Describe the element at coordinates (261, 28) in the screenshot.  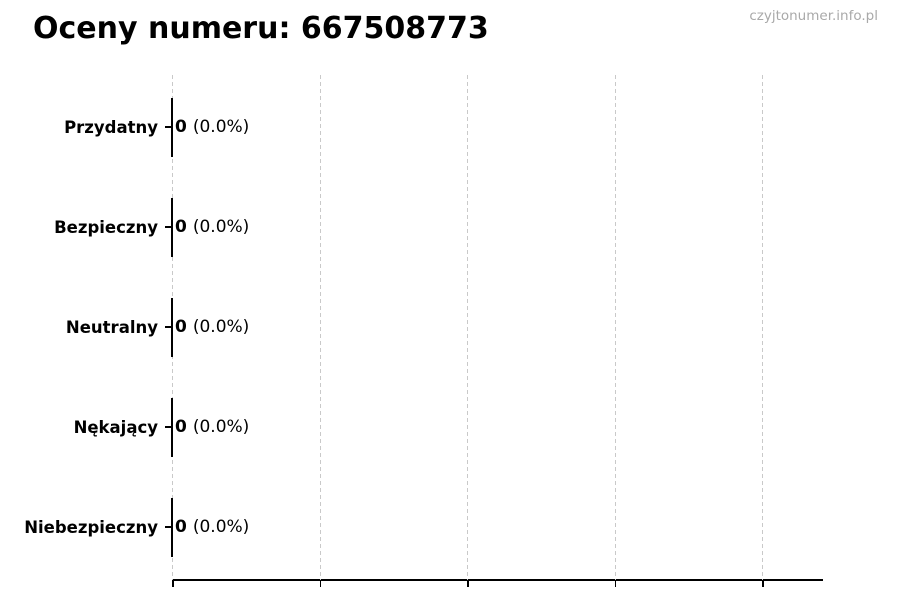
I see `chart-title: Oceny numeru: 667508773` at that location.